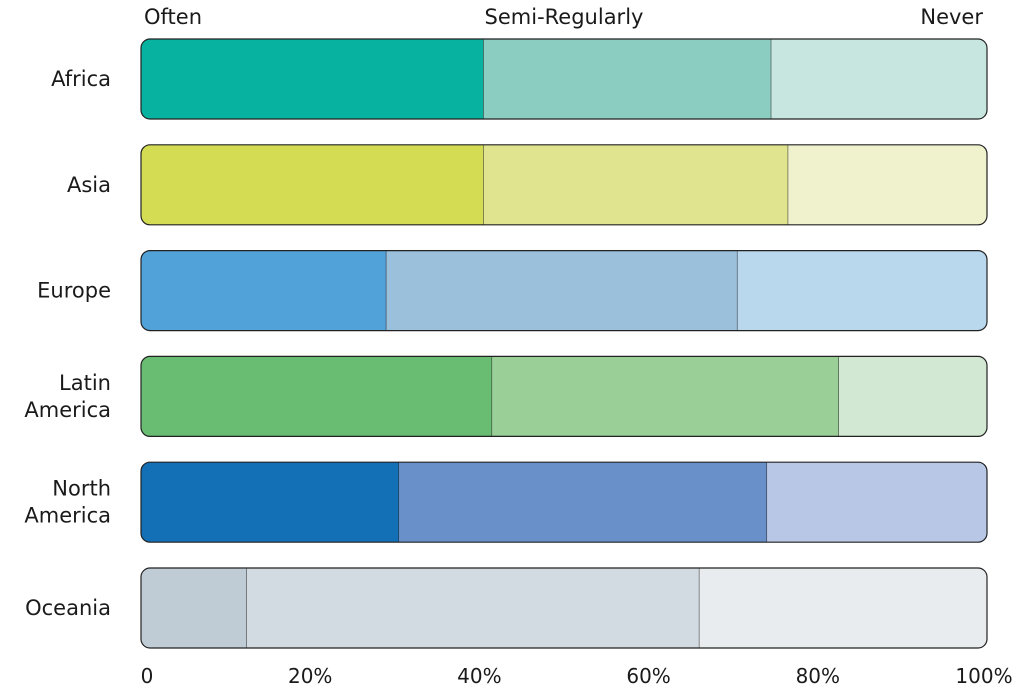  Describe the element at coordinates (877, 502) in the screenshot. I see `segment-north-america-never` at that location.